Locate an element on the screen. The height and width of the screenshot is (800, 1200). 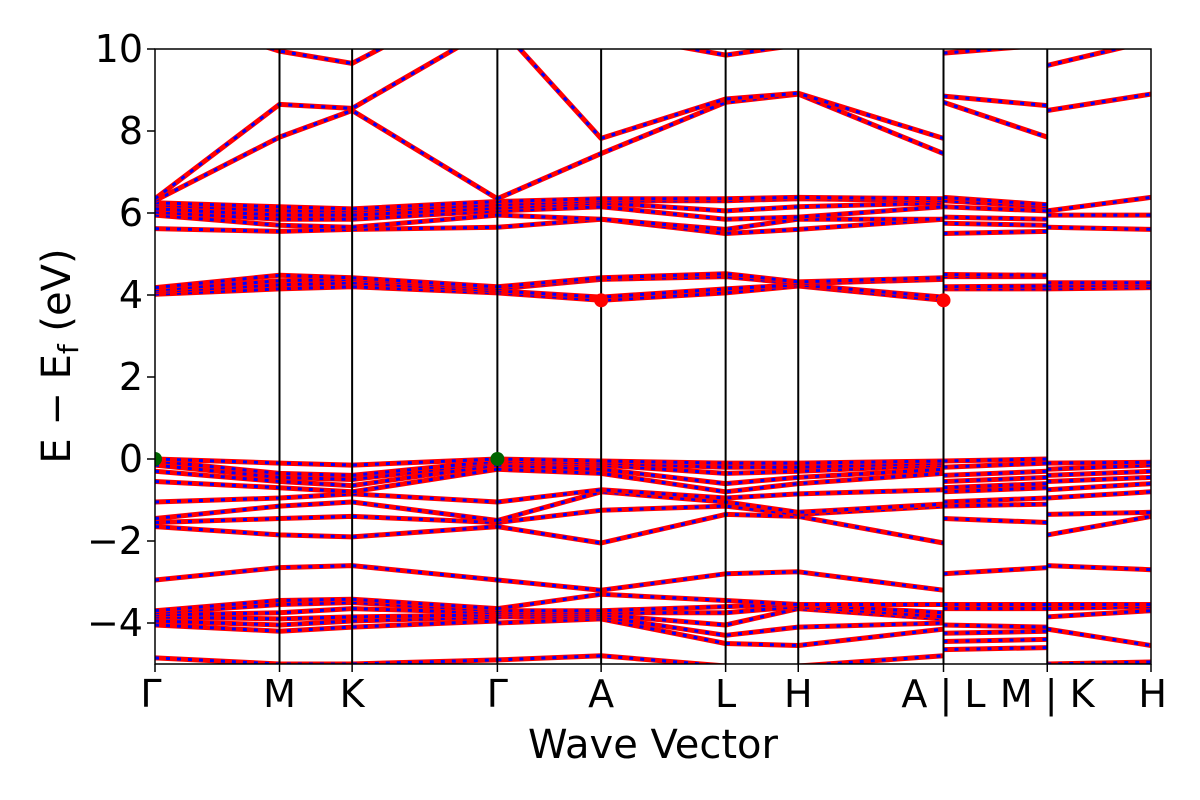
x-tick-label: M is located at coordinates (279, 694).